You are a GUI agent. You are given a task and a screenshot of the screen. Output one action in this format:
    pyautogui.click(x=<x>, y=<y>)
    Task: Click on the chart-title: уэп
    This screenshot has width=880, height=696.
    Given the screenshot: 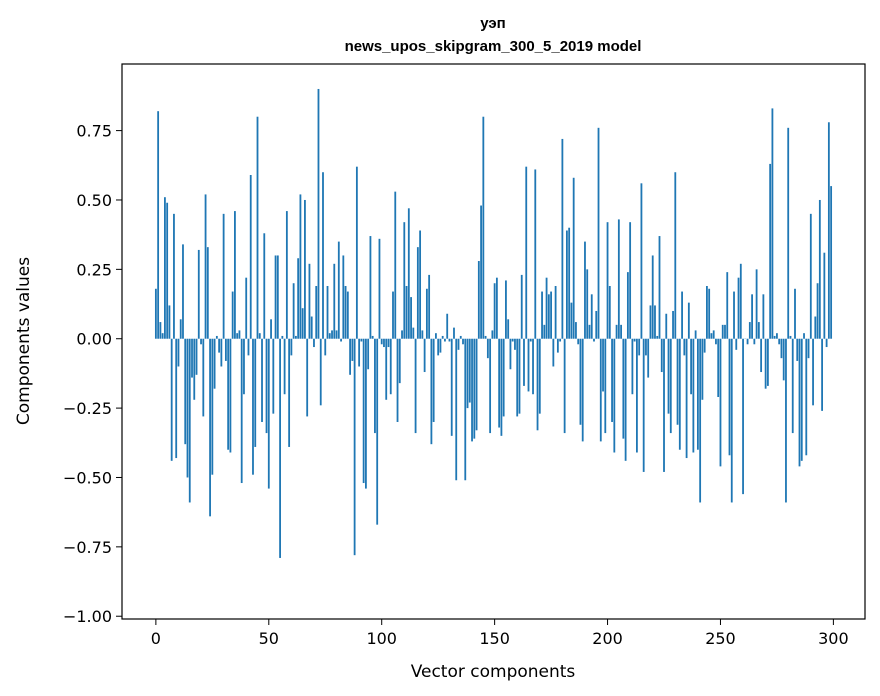 What is the action you would take?
    pyautogui.click(x=493, y=23)
    